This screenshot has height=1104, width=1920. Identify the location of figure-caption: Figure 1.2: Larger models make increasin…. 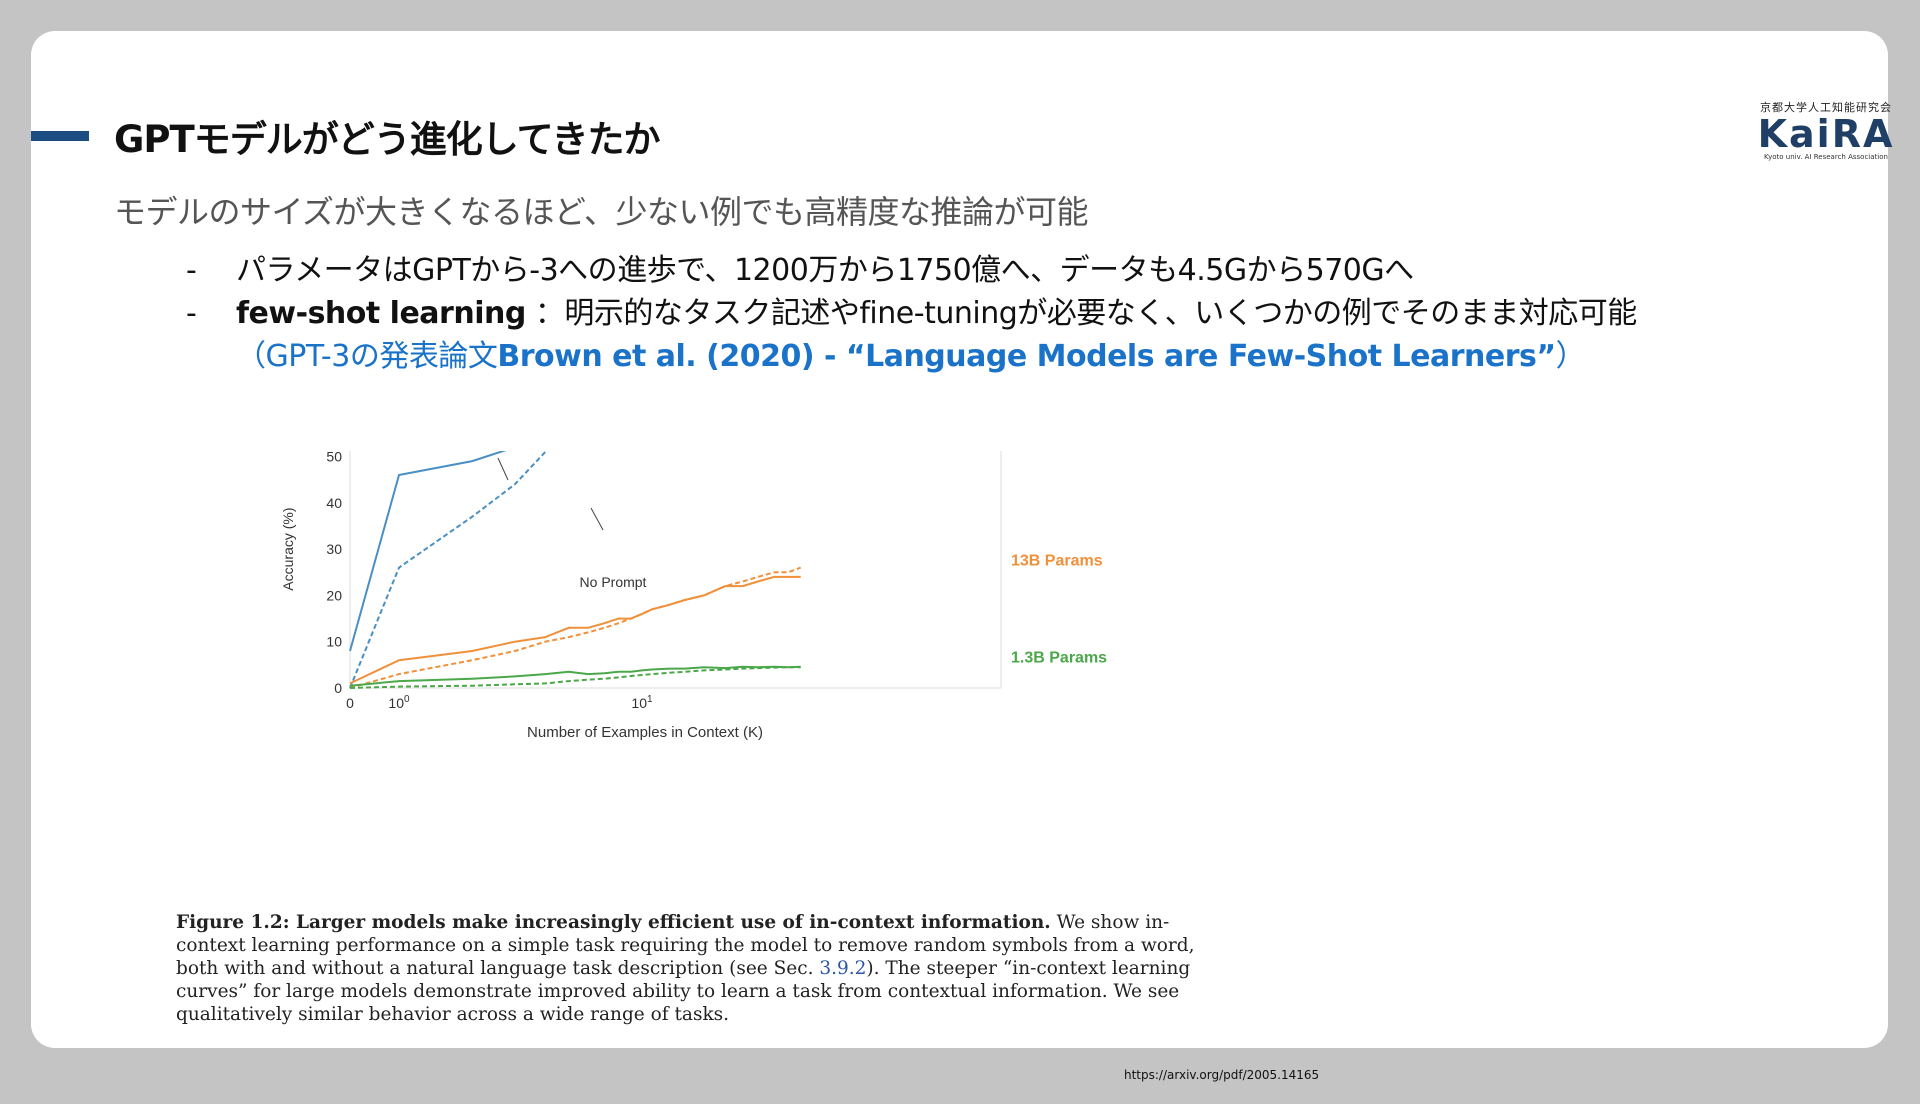
(706, 968).